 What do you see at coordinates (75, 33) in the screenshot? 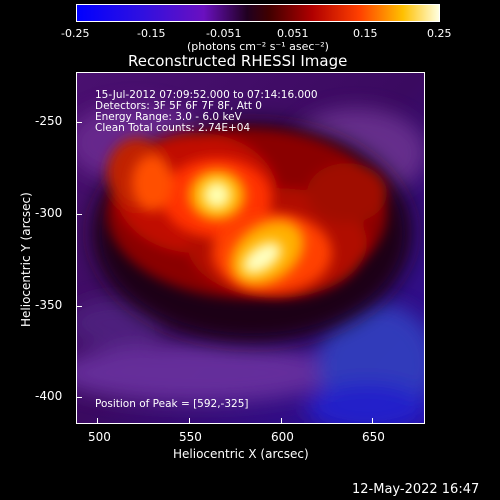
I see `colorbar-tick-label: -0.25` at bounding box center [75, 33].